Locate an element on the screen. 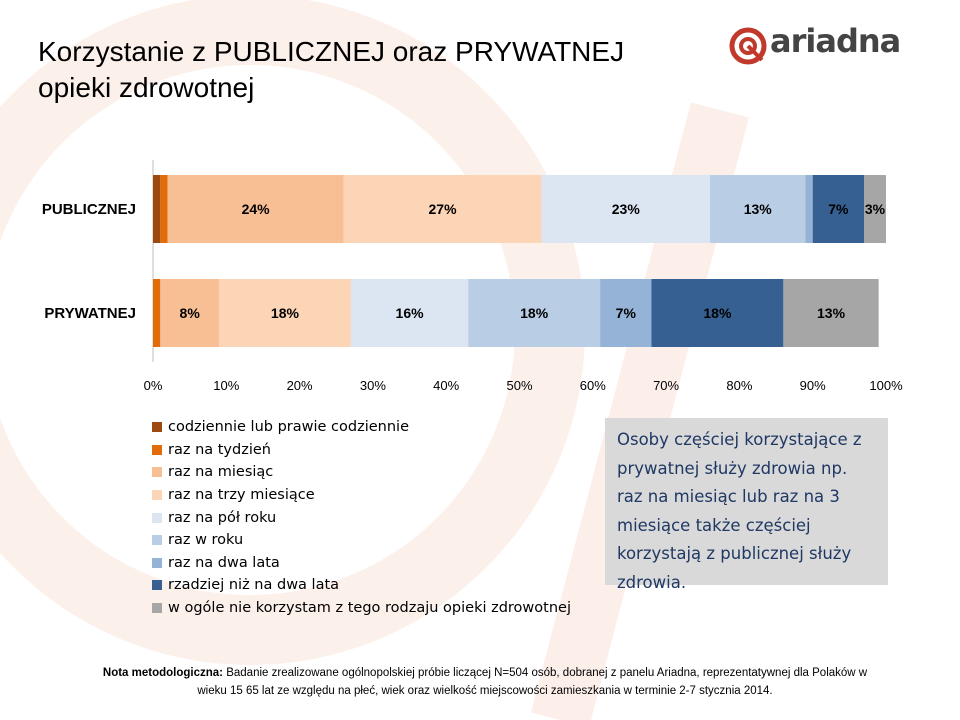 This screenshot has height=720, width=960. data-label-1-4: 27% is located at coordinates (443, 209).